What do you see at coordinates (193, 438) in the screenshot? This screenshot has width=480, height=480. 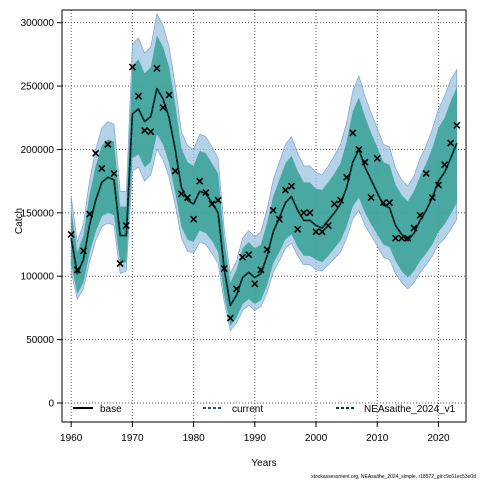 I see `x-tick-label: 1980` at bounding box center [193, 438].